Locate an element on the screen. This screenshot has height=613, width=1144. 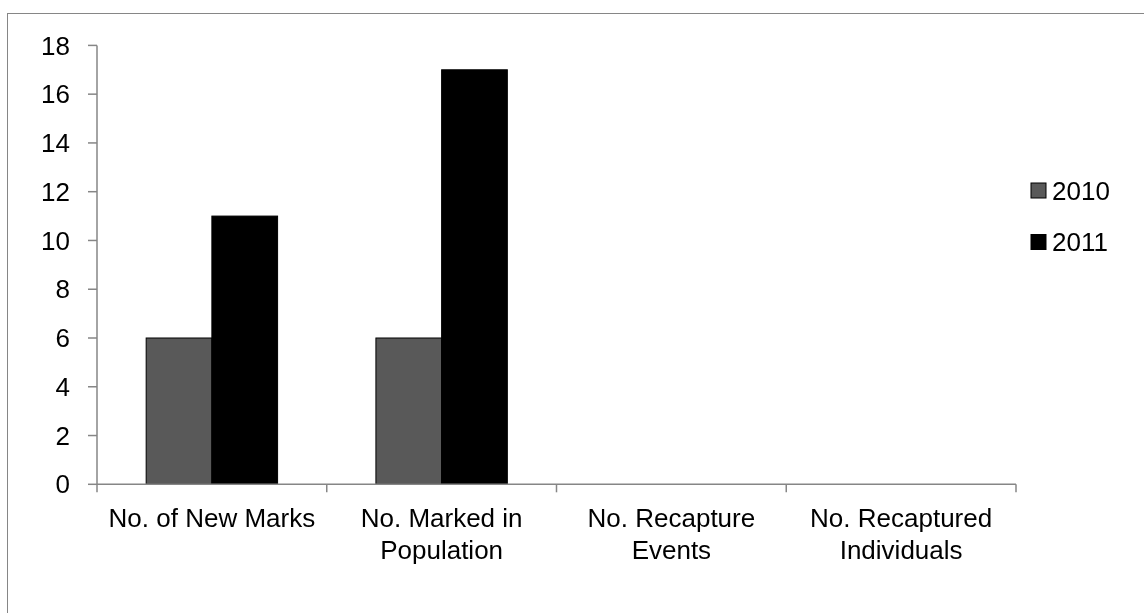
y-tick-label: 8 is located at coordinates (62, 289).